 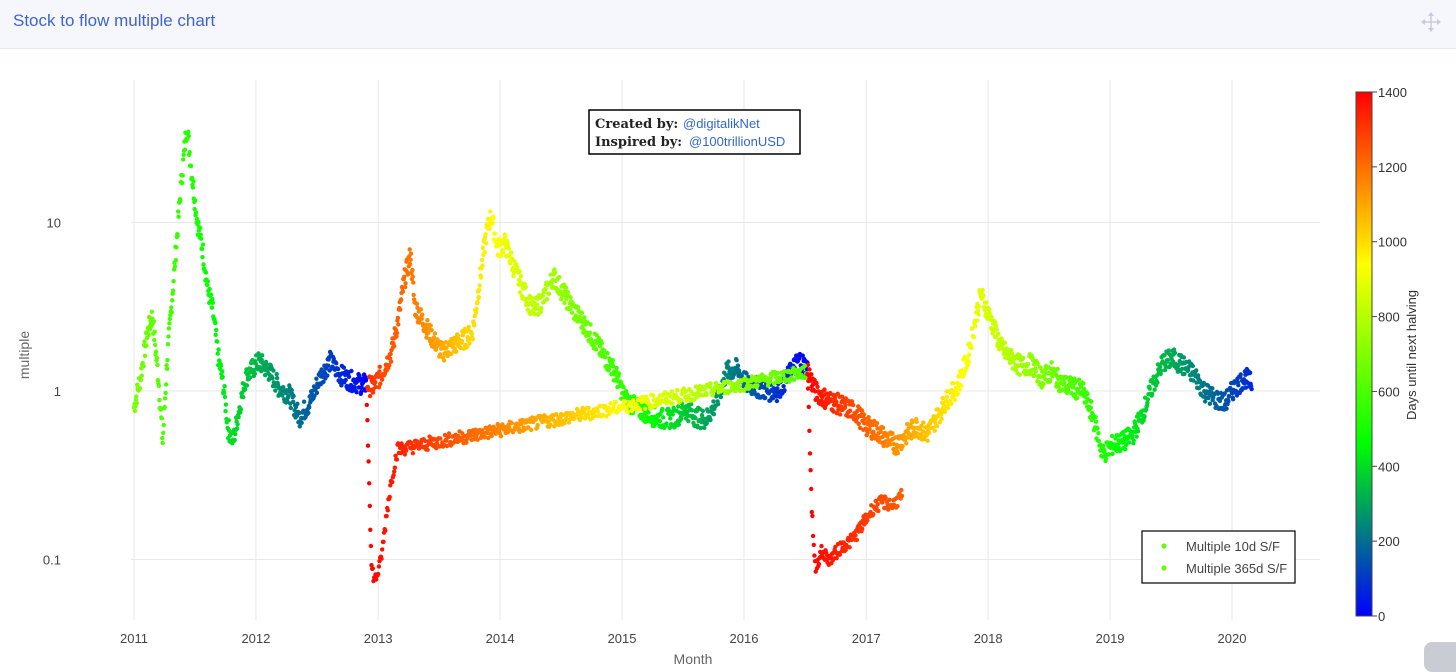 What do you see at coordinates (1218, 557) in the screenshot?
I see `legend: Multiple 10d S/F Multiple 365d S/F` at bounding box center [1218, 557].